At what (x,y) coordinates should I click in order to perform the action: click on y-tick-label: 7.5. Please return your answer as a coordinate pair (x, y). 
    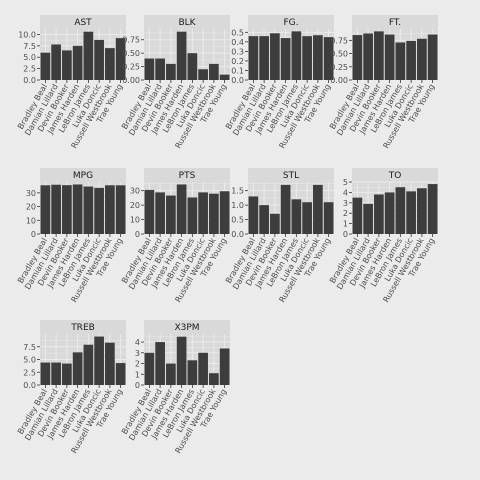
    Looking at the image, I should click on (29, 347).